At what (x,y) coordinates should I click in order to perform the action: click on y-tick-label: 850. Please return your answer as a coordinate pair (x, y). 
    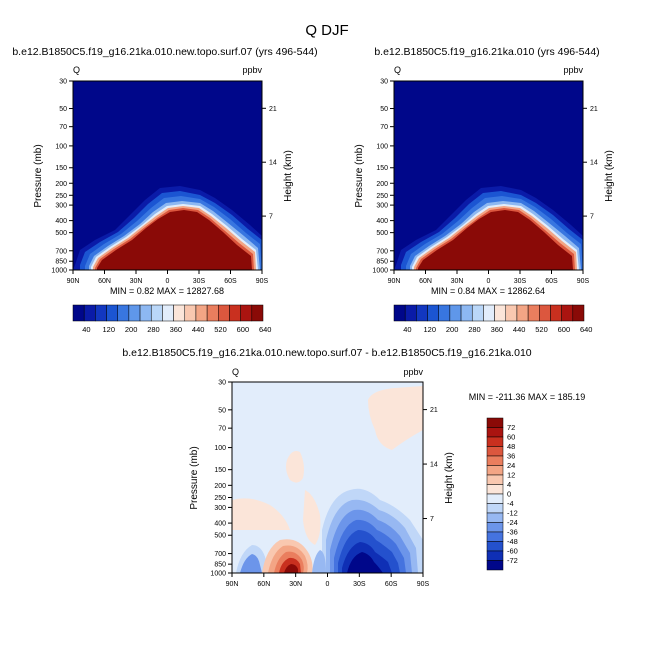
    Looking at the image, I should click on (220, 565).